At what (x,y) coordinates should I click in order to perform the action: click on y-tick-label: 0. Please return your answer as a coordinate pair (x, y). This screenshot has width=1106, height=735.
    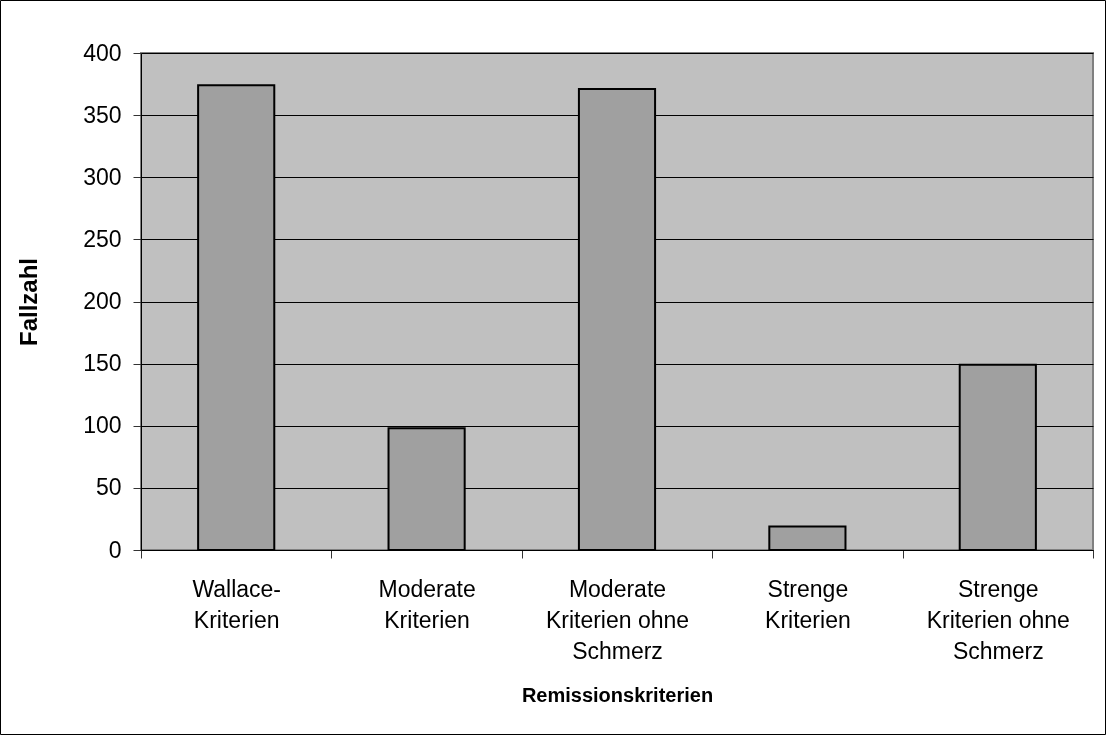
    Looking at the image, I should click on (115, 549).